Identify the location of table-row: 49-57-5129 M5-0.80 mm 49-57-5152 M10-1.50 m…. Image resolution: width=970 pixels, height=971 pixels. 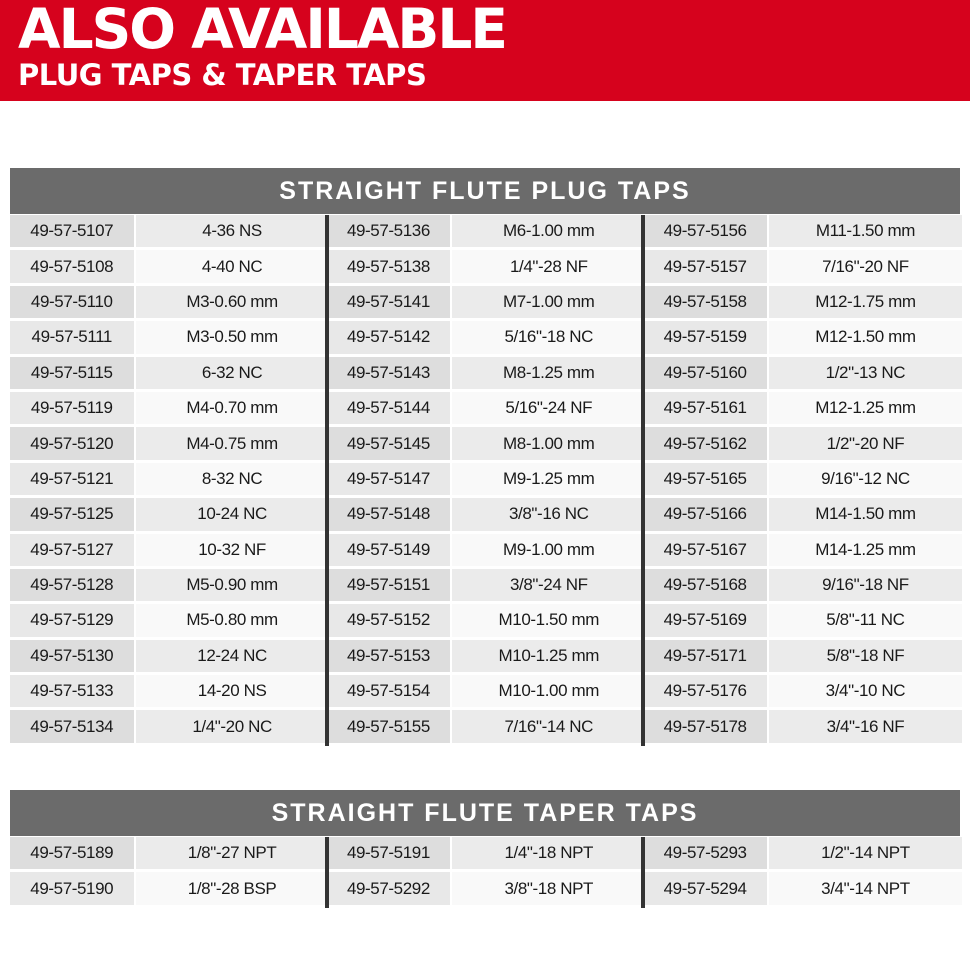
(486, 622).